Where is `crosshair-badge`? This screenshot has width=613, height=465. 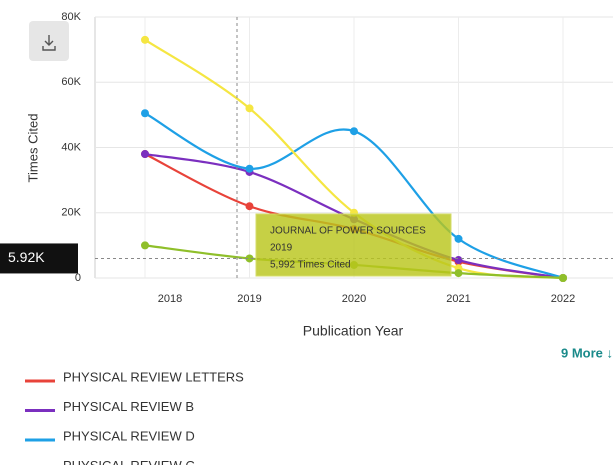 crosshair-badge is located at coordinates (39, 258).